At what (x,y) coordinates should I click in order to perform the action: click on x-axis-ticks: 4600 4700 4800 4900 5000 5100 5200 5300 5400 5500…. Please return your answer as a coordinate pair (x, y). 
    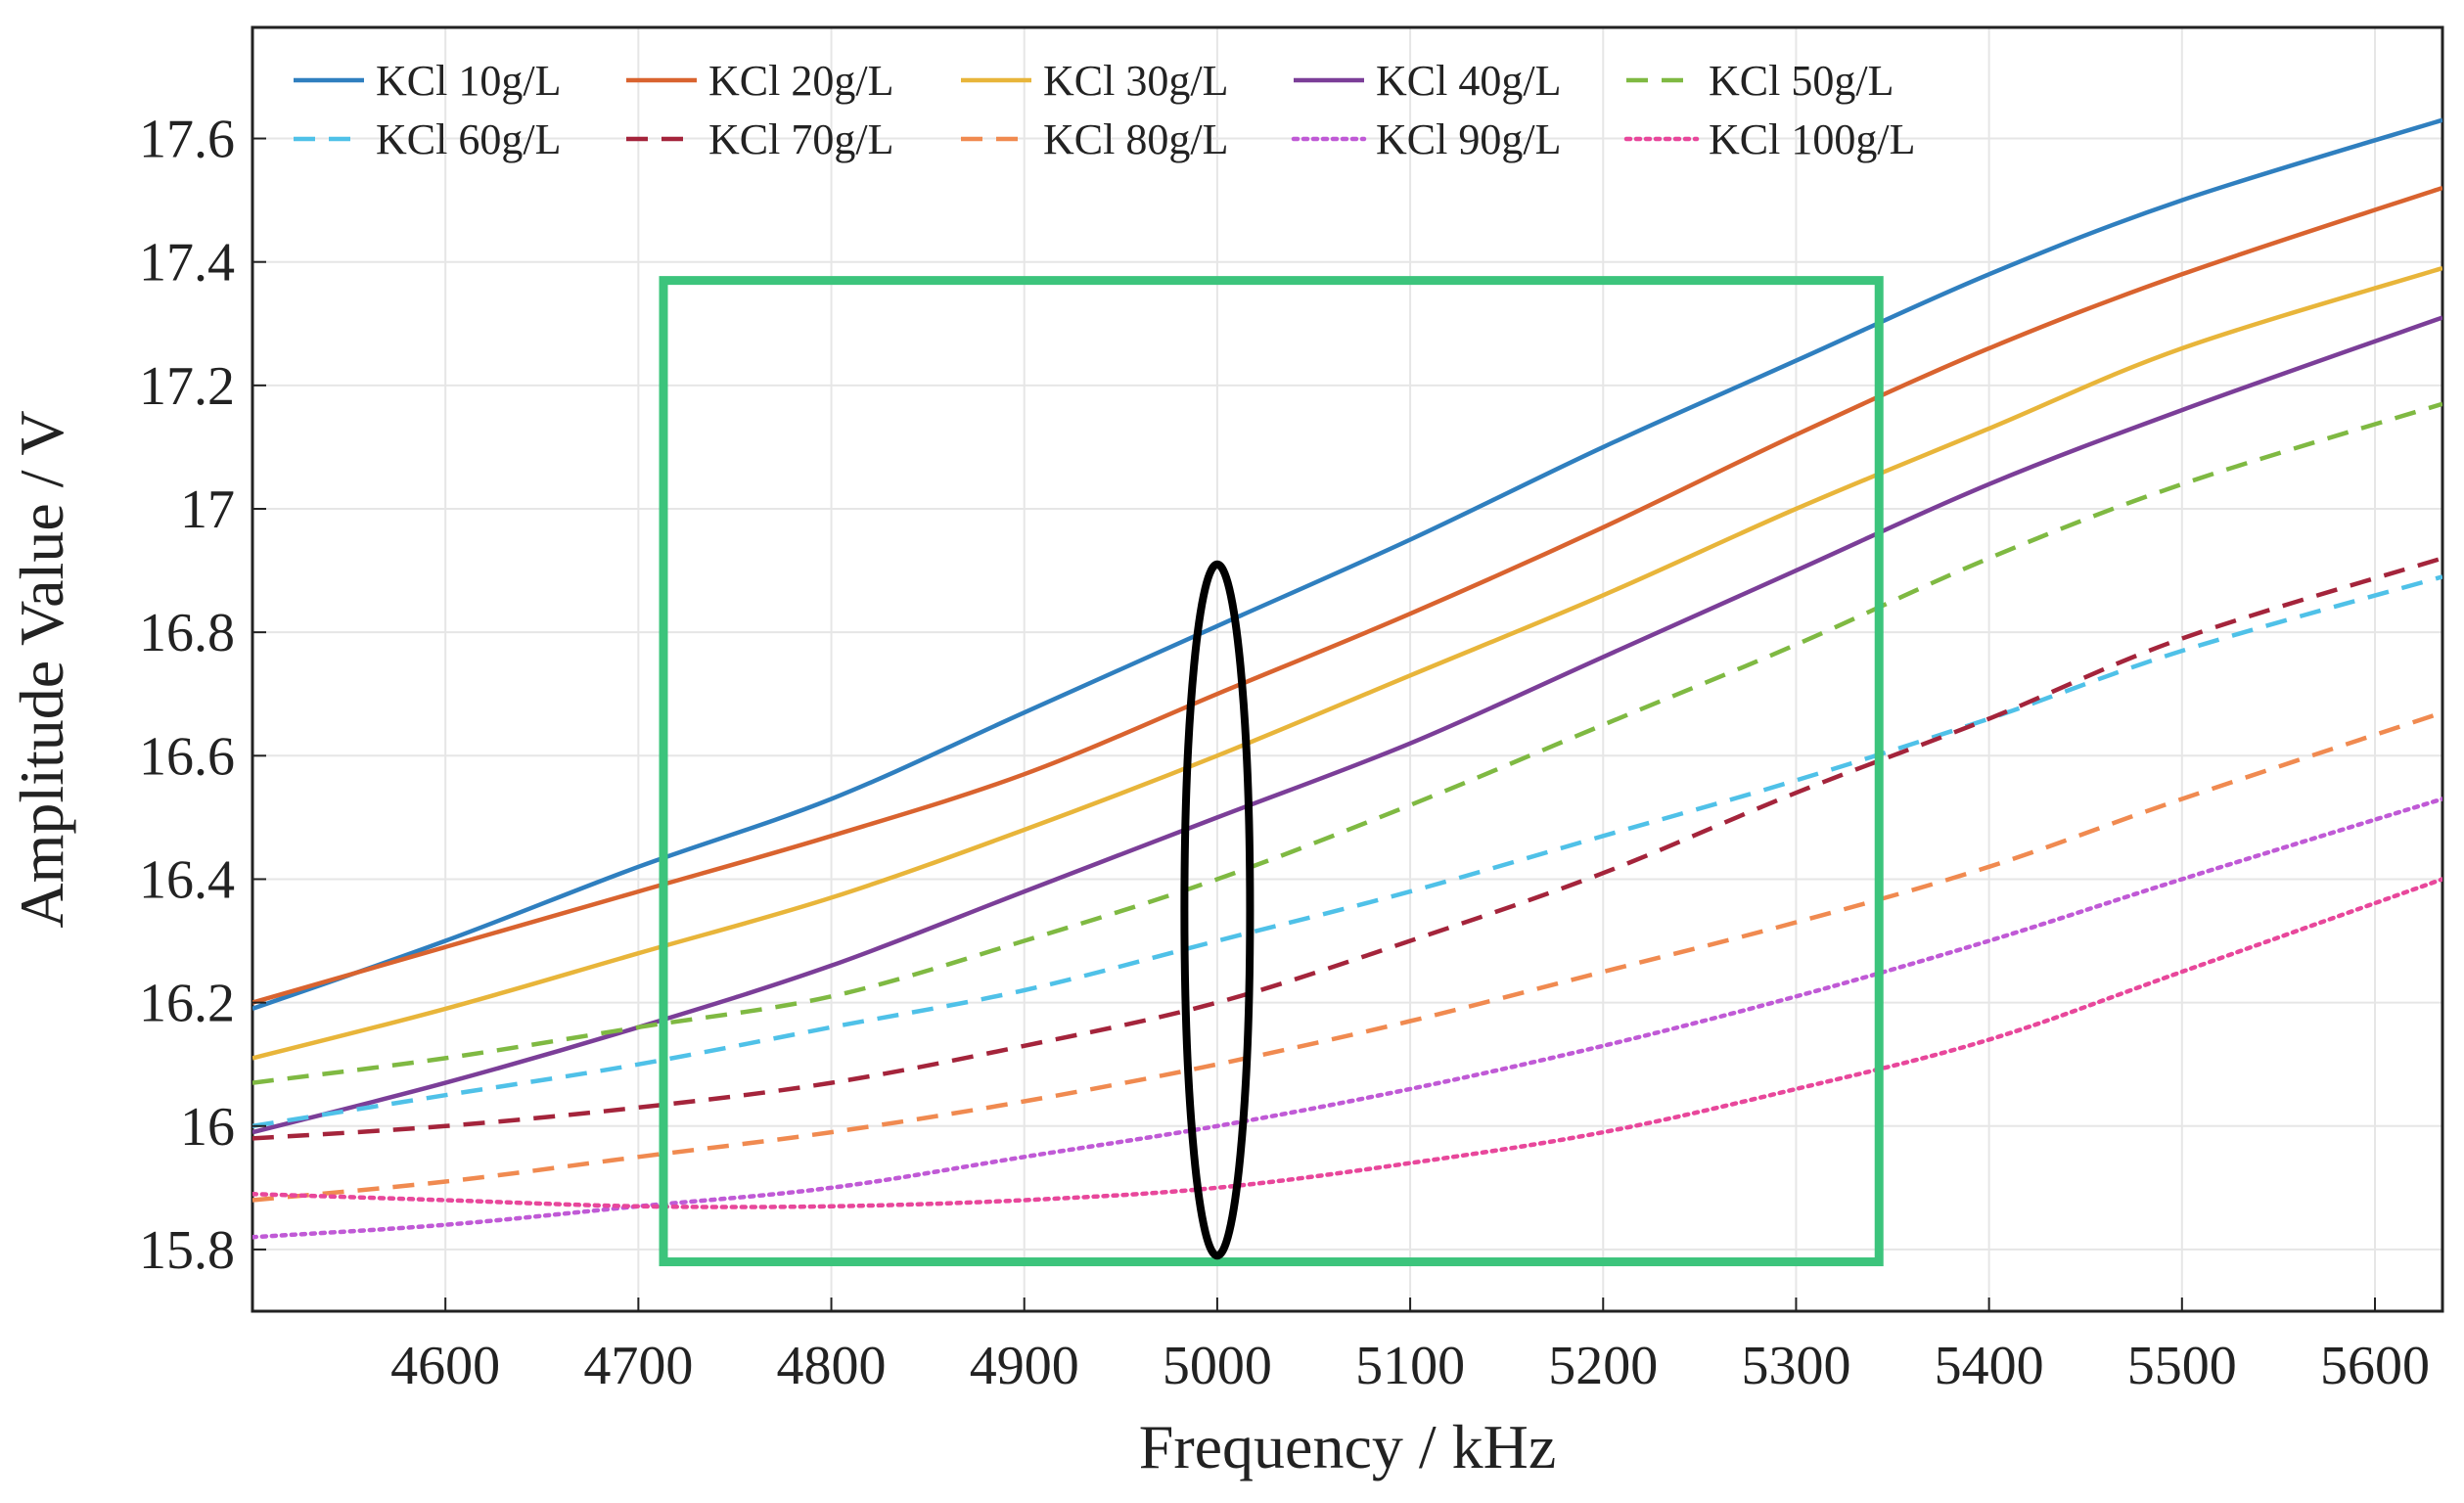
    Looking at the image, I should click on (1410, 1347).